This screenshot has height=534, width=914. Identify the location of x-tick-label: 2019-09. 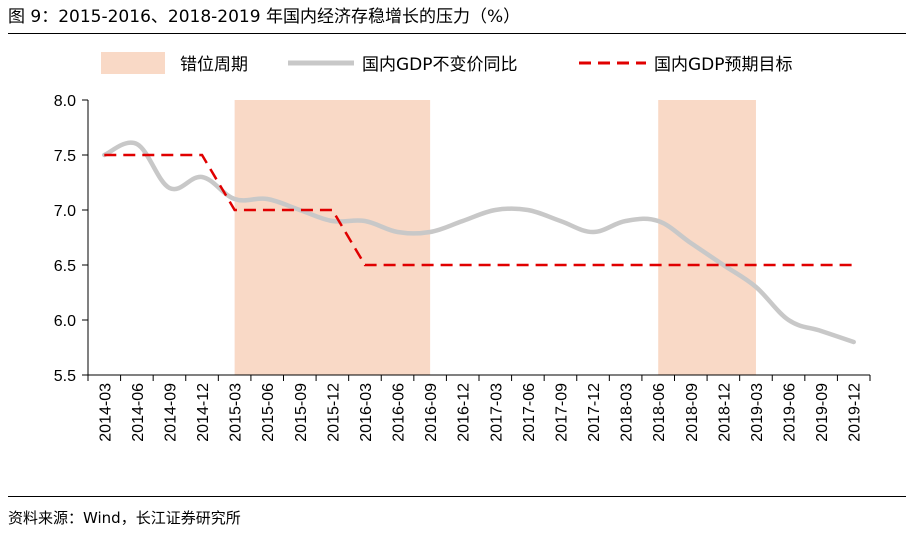
(822, 412).